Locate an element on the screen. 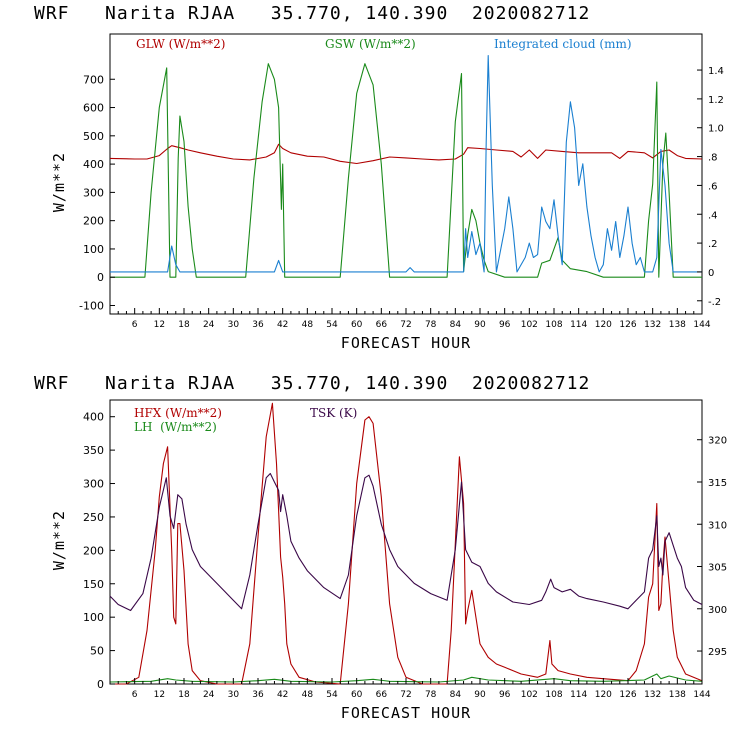  chart-2-xtick-label: 12 is located at coordinates (159, 695).